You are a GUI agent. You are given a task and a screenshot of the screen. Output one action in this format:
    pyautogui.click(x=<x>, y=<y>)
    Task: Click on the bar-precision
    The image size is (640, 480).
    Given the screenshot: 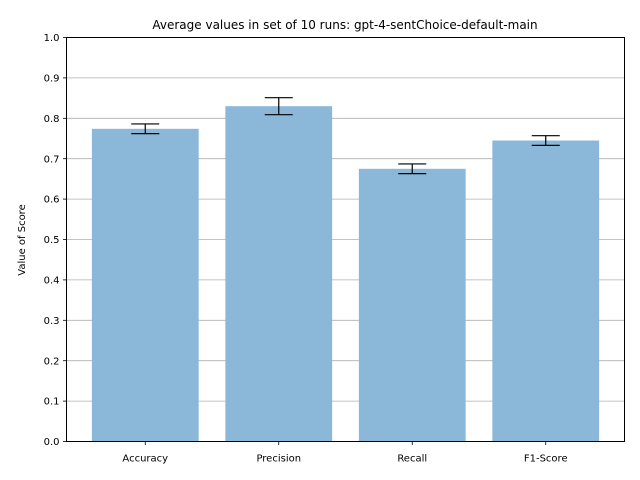 What is the action you would take?
    pyautogui.click(x=279, y=274)
    